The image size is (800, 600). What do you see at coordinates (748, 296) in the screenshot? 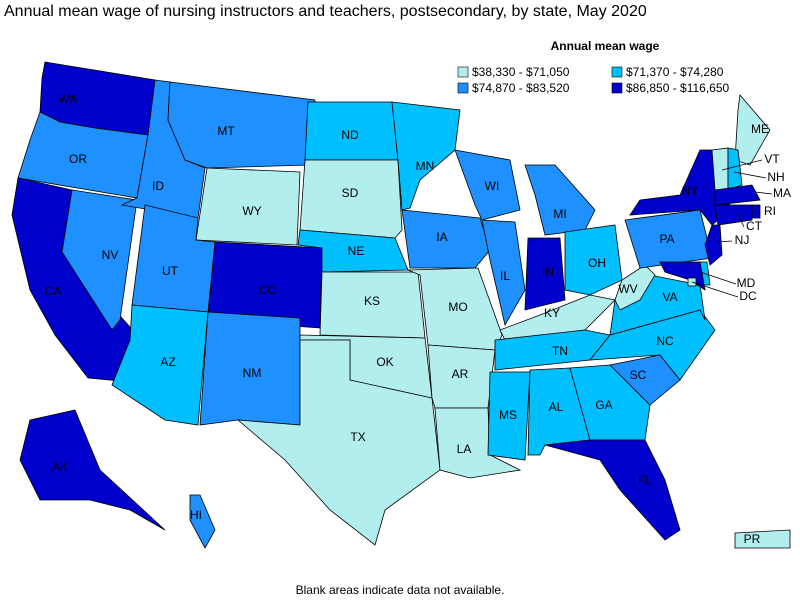
I see `state-label: DC` at bounding box center [748, 296].